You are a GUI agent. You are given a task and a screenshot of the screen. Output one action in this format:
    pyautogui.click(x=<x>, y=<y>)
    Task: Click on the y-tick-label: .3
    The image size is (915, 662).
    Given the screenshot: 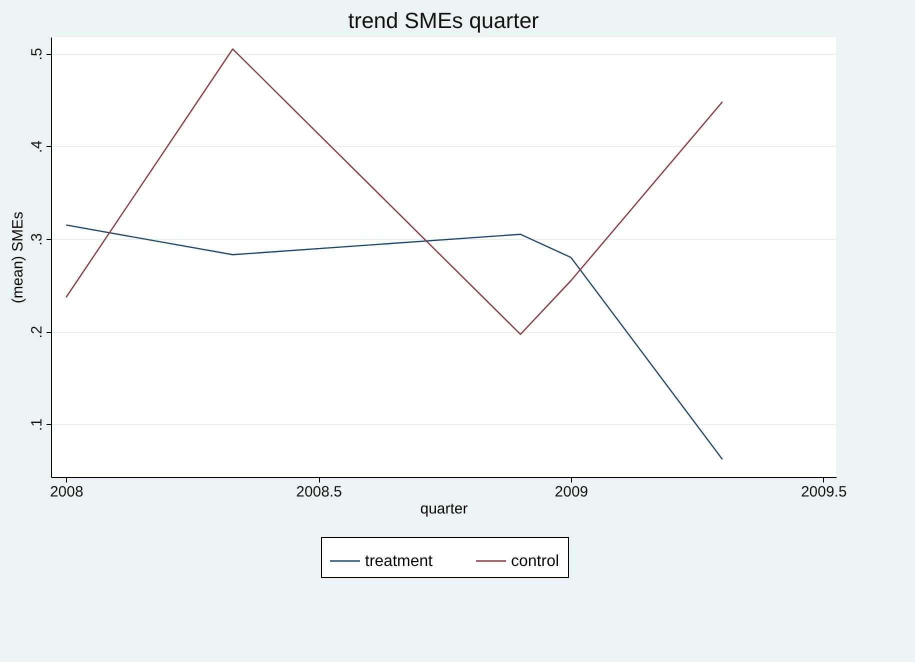 What is the action you would take?
    pyautogui.click(x=37, y=239)
    